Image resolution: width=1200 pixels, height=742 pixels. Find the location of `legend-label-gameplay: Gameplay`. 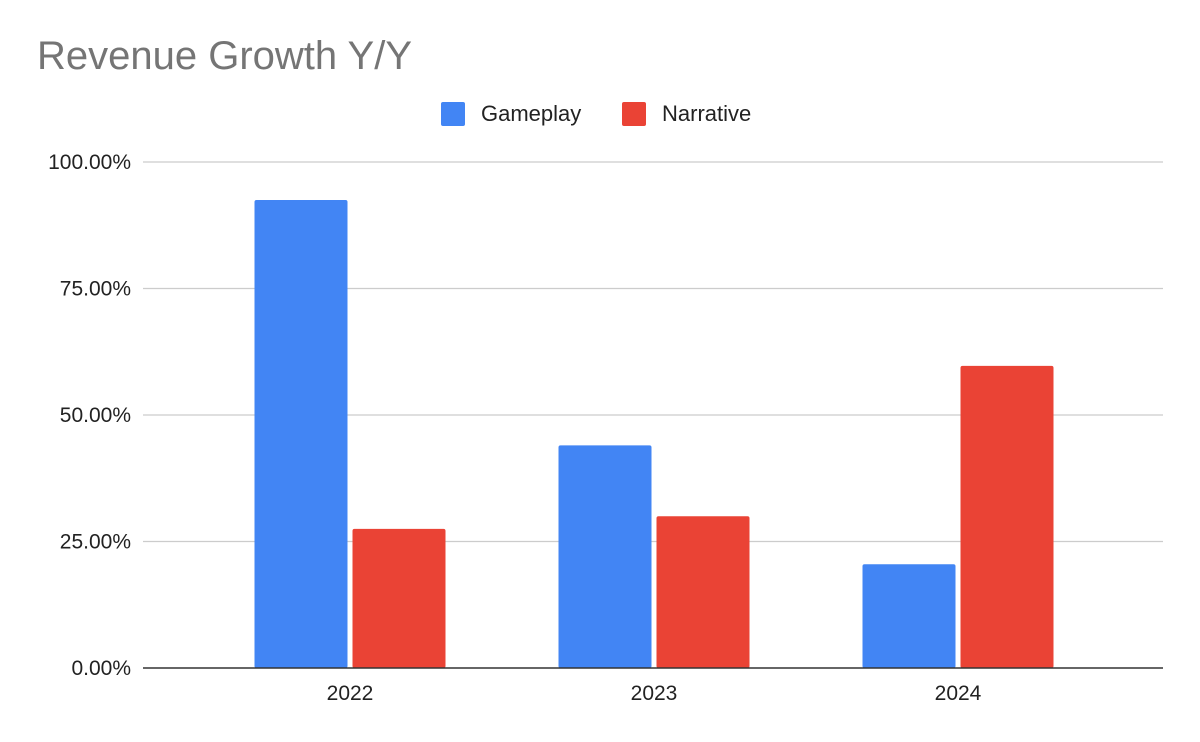

legend-label-gameplay: Gameplay is located at coordinates (531, 113).